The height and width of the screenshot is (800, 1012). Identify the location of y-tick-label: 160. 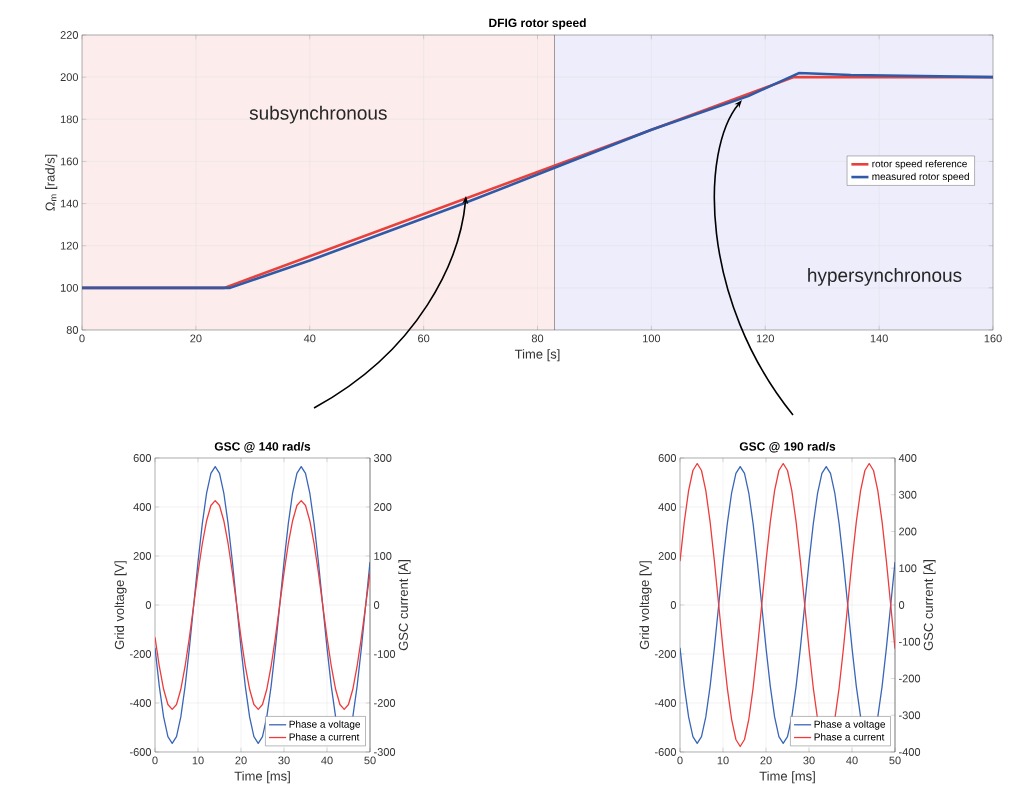
(69, 161).